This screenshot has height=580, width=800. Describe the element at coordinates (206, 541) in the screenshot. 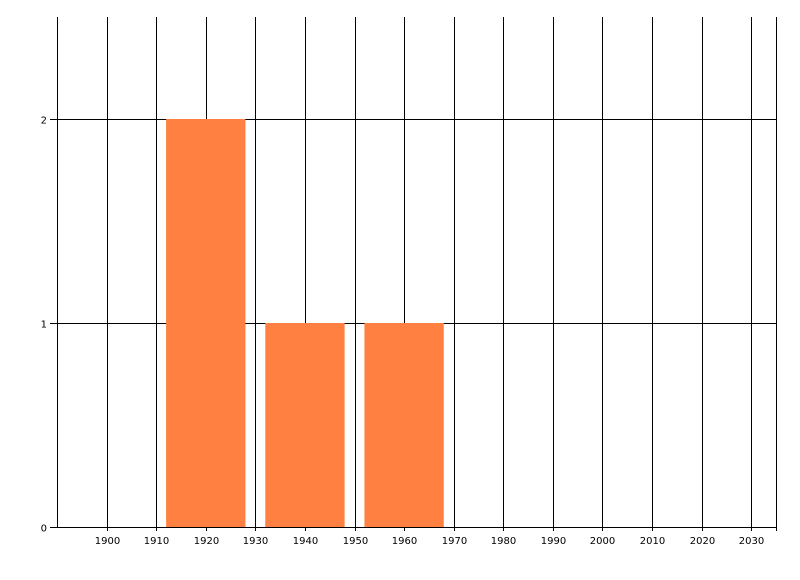

I see `x-tick-label: 1920` at that location.